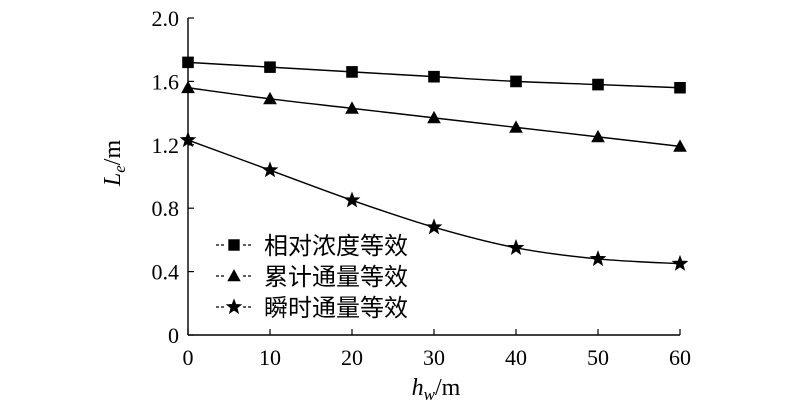  Describe the element at coordinates (119, 169) in the screenshot. I see `y-axis-label-sub: e` at that location.